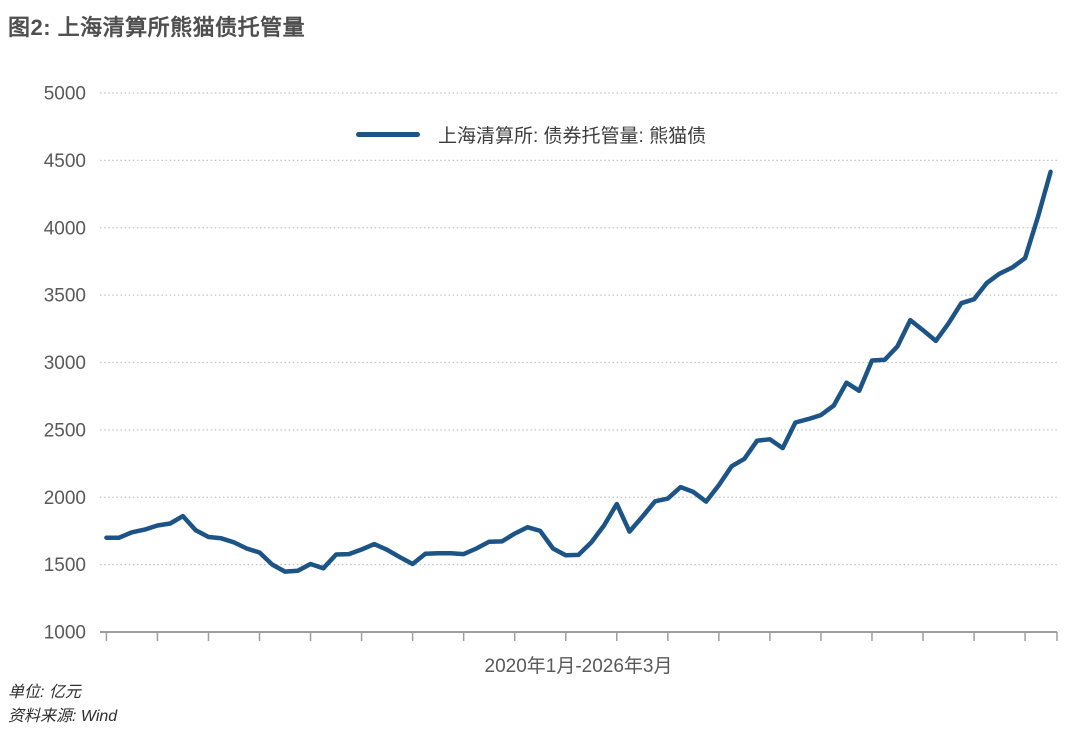 This screenshot has height=751, width=1080. Describe the element at coordinates (62, 705) in the screenshot. I see `chart-footnotes: 单位: 亿元 资料来源: Wind` at that location.